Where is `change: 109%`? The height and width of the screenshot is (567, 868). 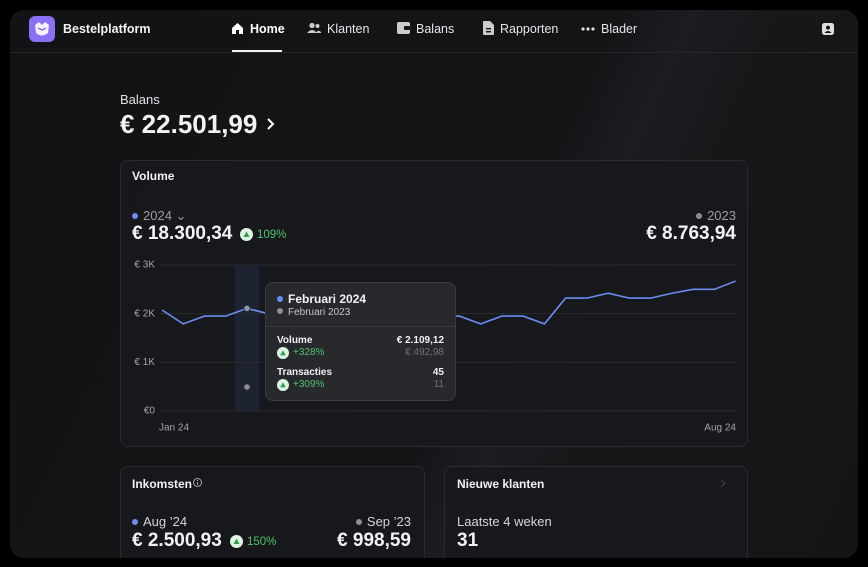 change: 109% is located at coordinates (272, 235).